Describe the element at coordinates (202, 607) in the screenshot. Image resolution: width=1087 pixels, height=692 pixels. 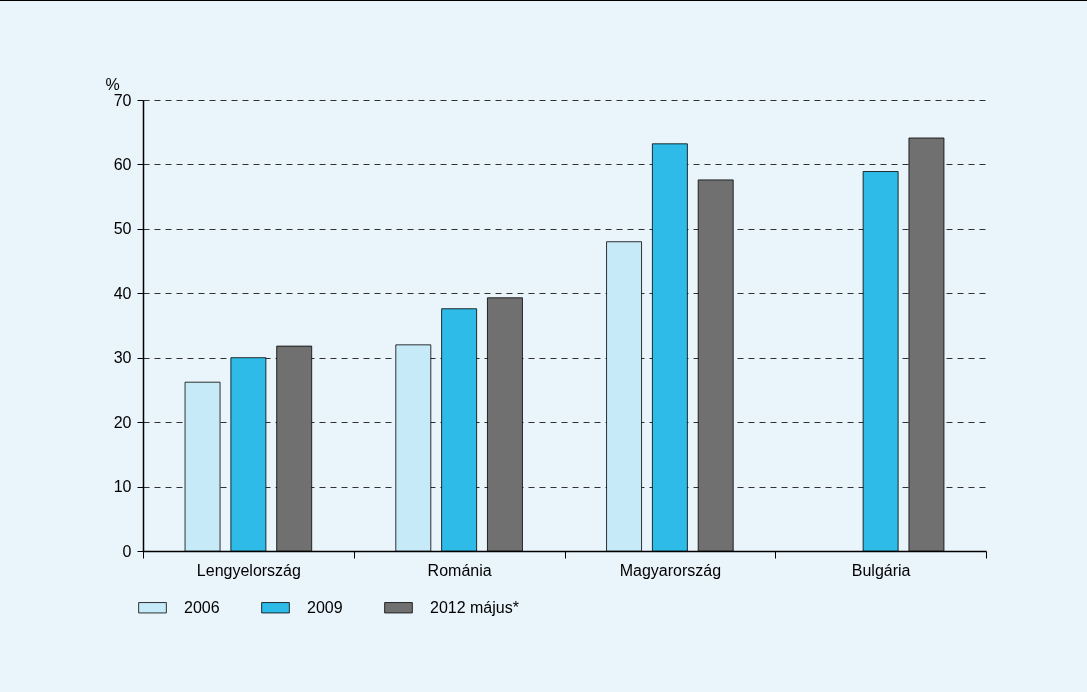
I see `legend-label: 2006` at that location.